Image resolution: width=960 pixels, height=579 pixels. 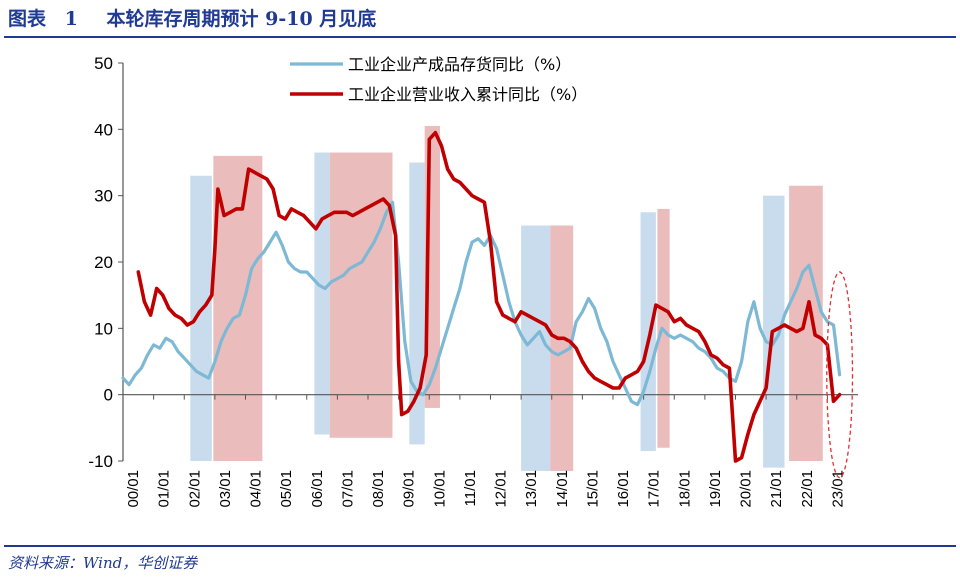 What do you see at coordinates (194, 489) in the screenshot?
I see `x-tick-label: 02/01` at bounding box center [194, 489].